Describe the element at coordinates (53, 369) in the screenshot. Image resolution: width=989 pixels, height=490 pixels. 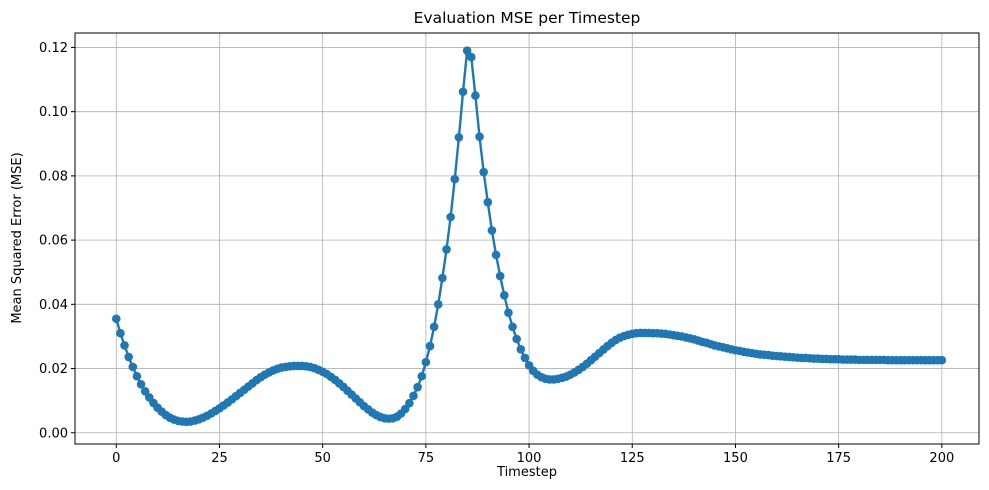
I see `y-tick-label: 0.02` at that location.